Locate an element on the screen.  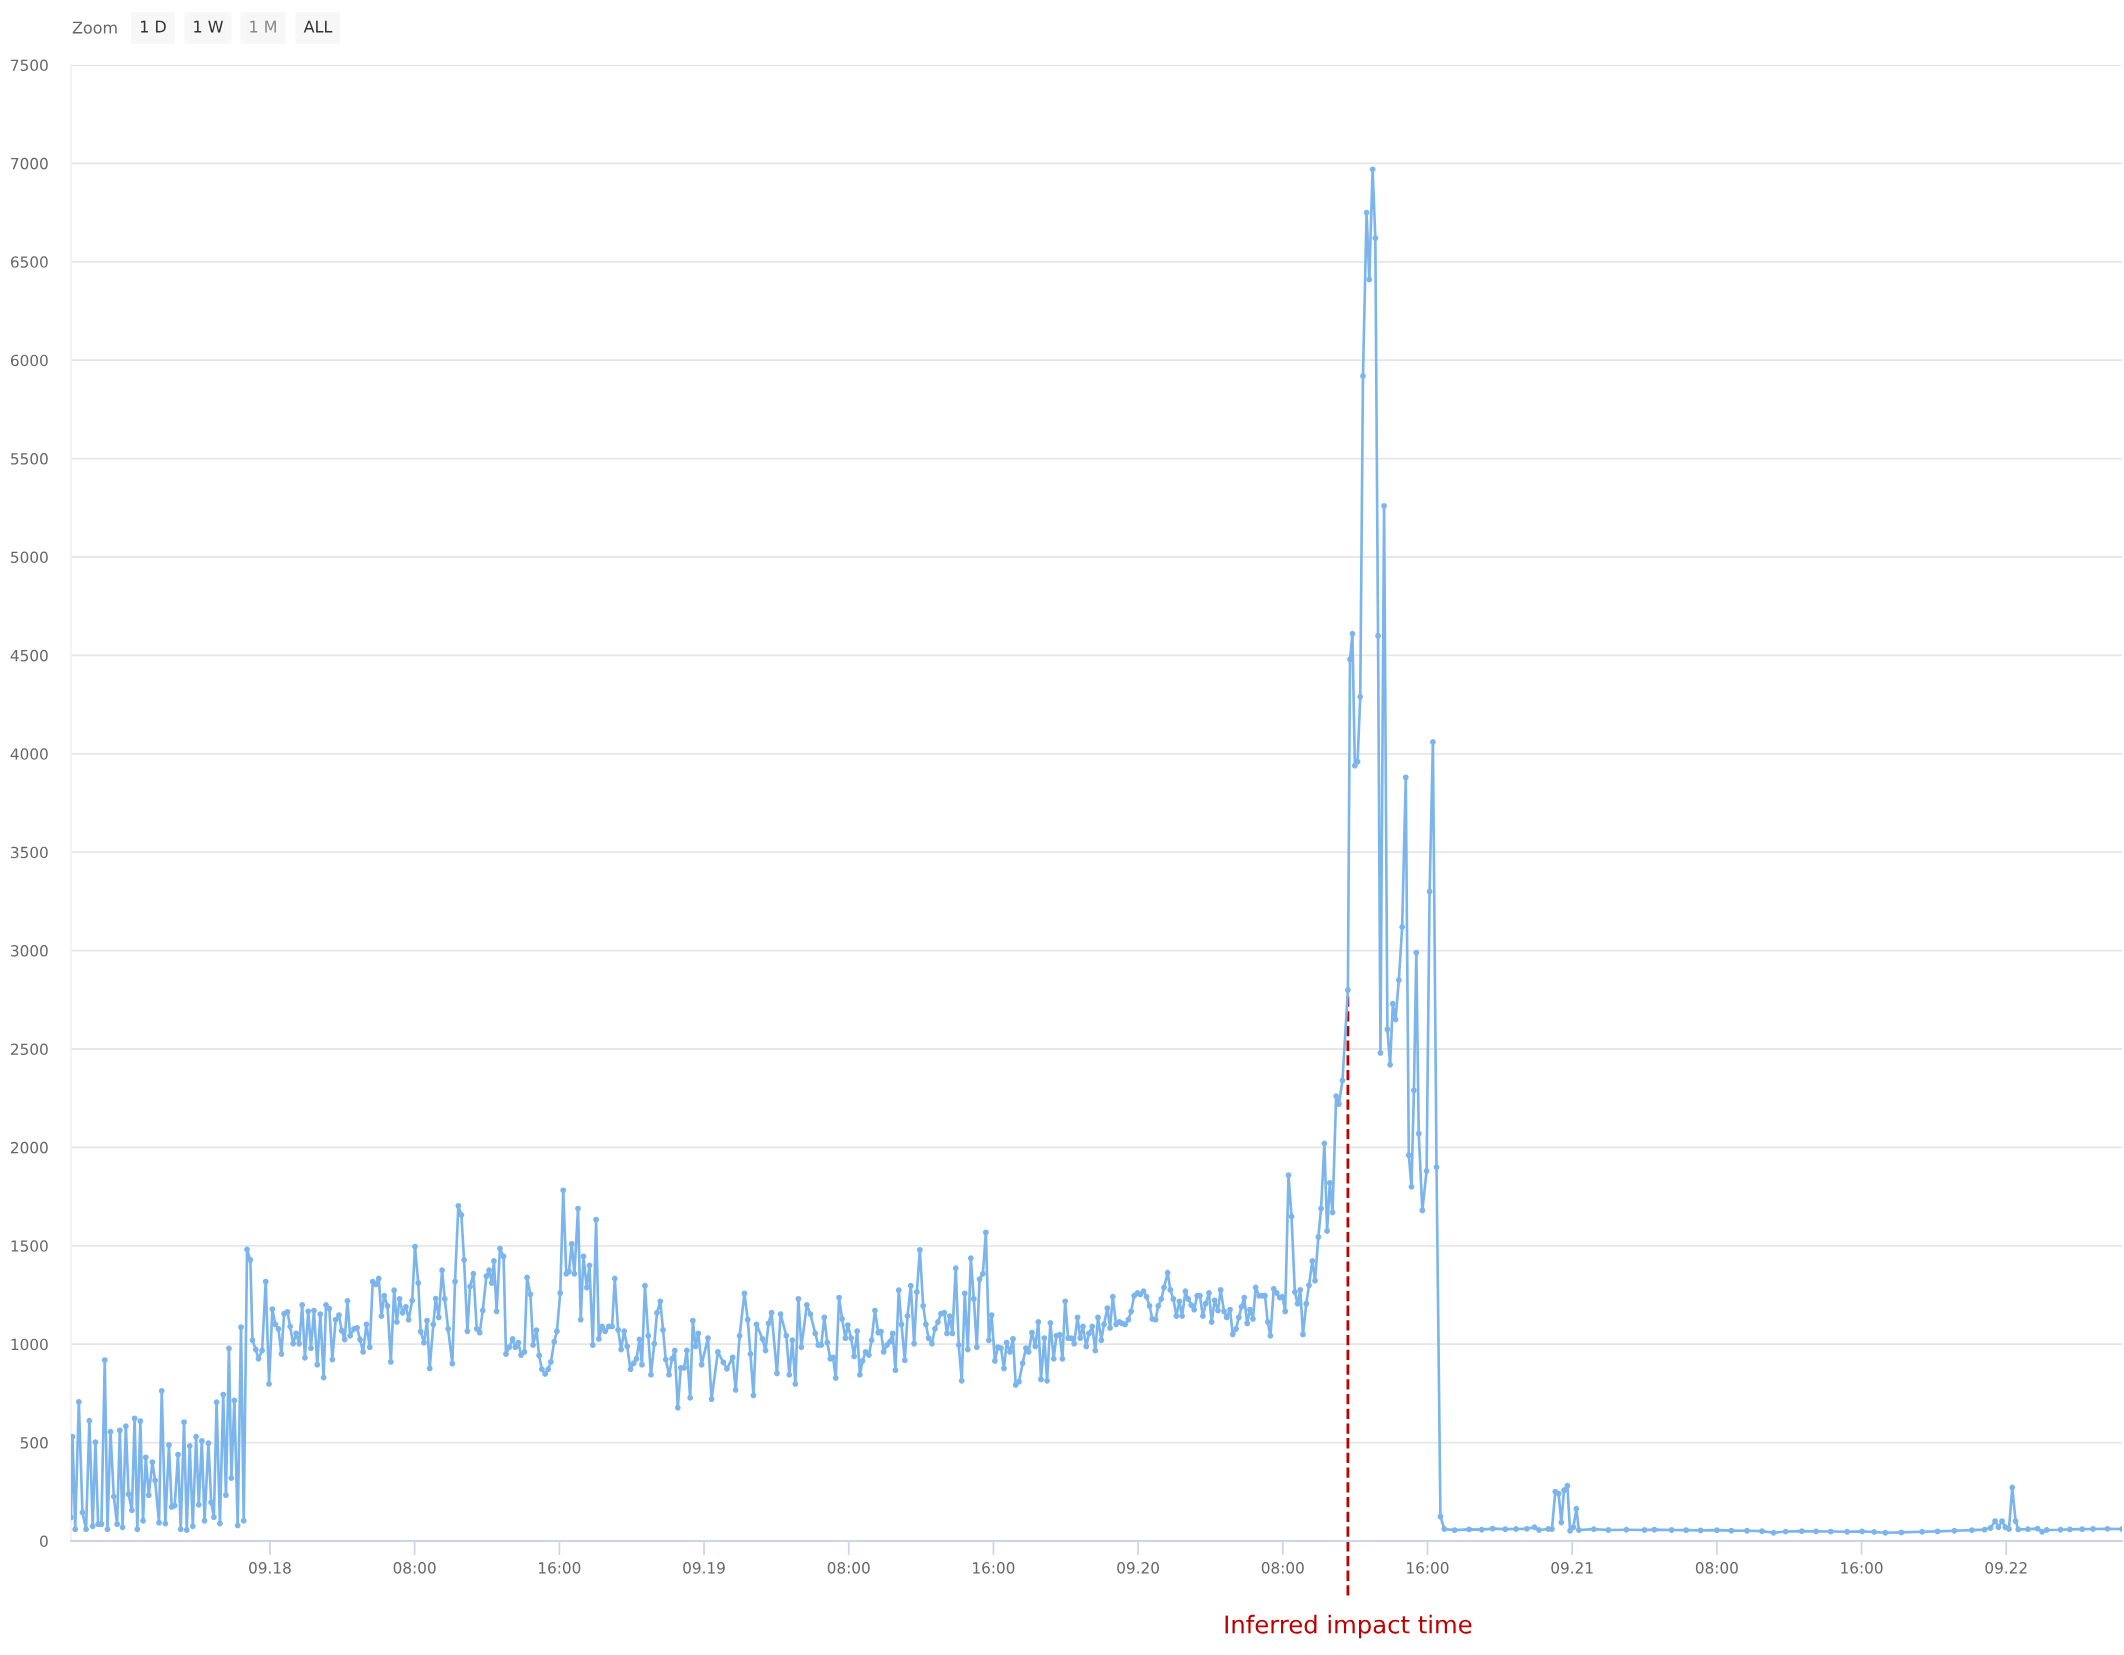
x-tick-label: 09.20 is located at coordinates (1138, 1568).